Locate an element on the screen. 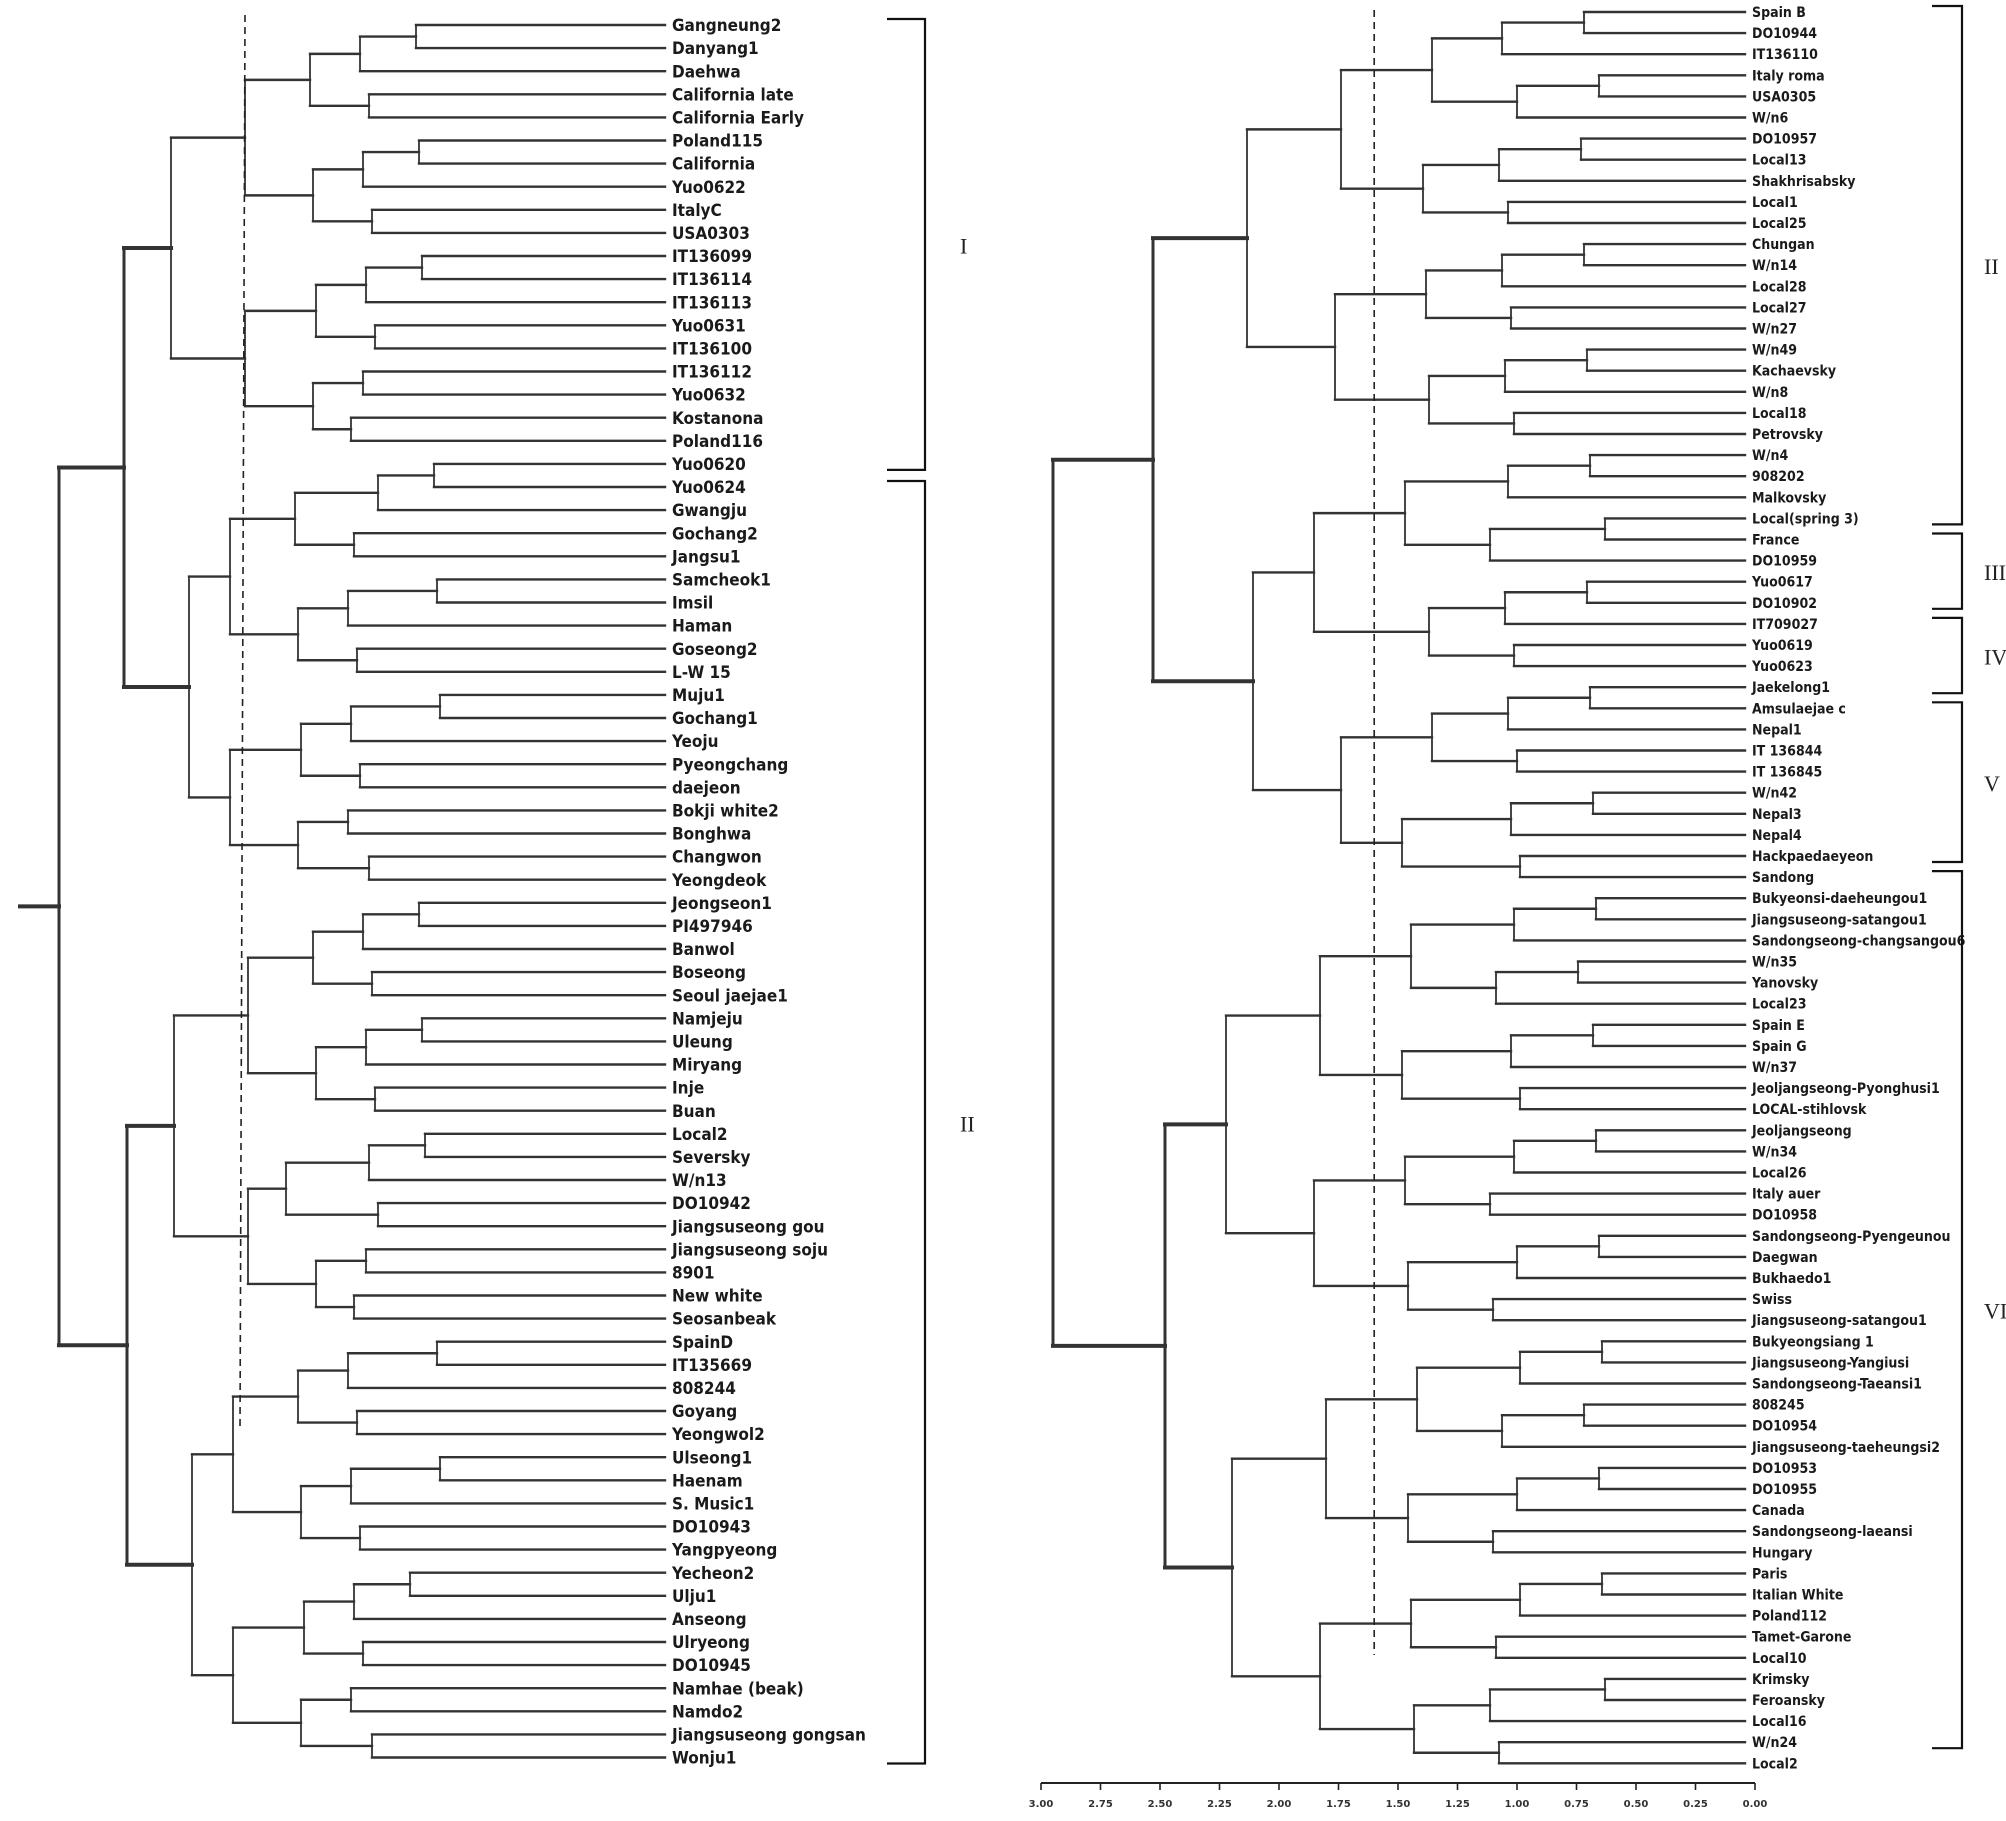 The width and height of the screenshot is (2006, 1821). axis-tick-label: 2.25 is located at coordinates (1219, 1804).